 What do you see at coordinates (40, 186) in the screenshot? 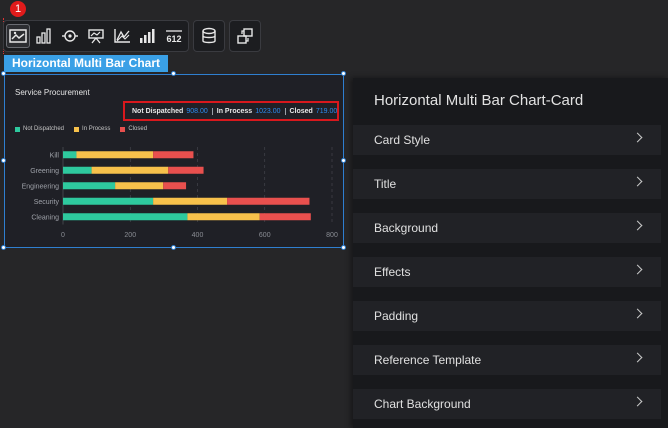
I see `category-label: Engineering` at bounding box center [40, 186].